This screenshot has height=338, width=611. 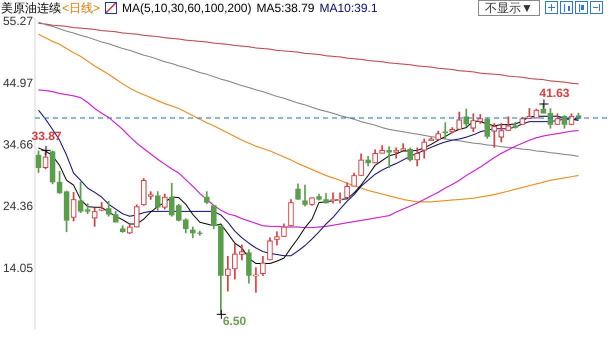 I want to click on text: MA5:38.79, so click(x=285, y=8).